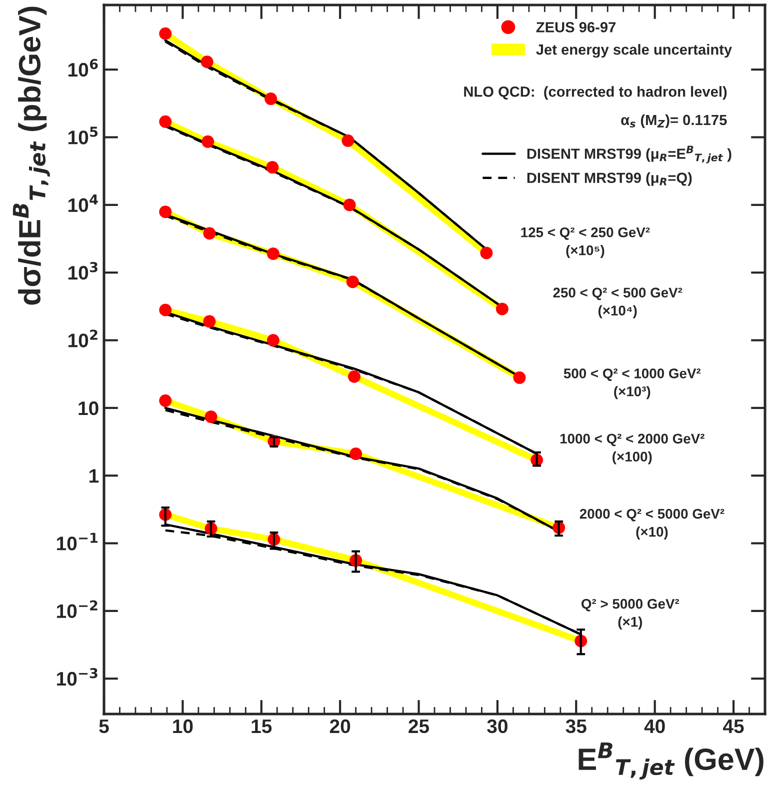  Describe the element at coordinates (88, 408) in the screenshot. I see `y-tick-label: 10` at that location.